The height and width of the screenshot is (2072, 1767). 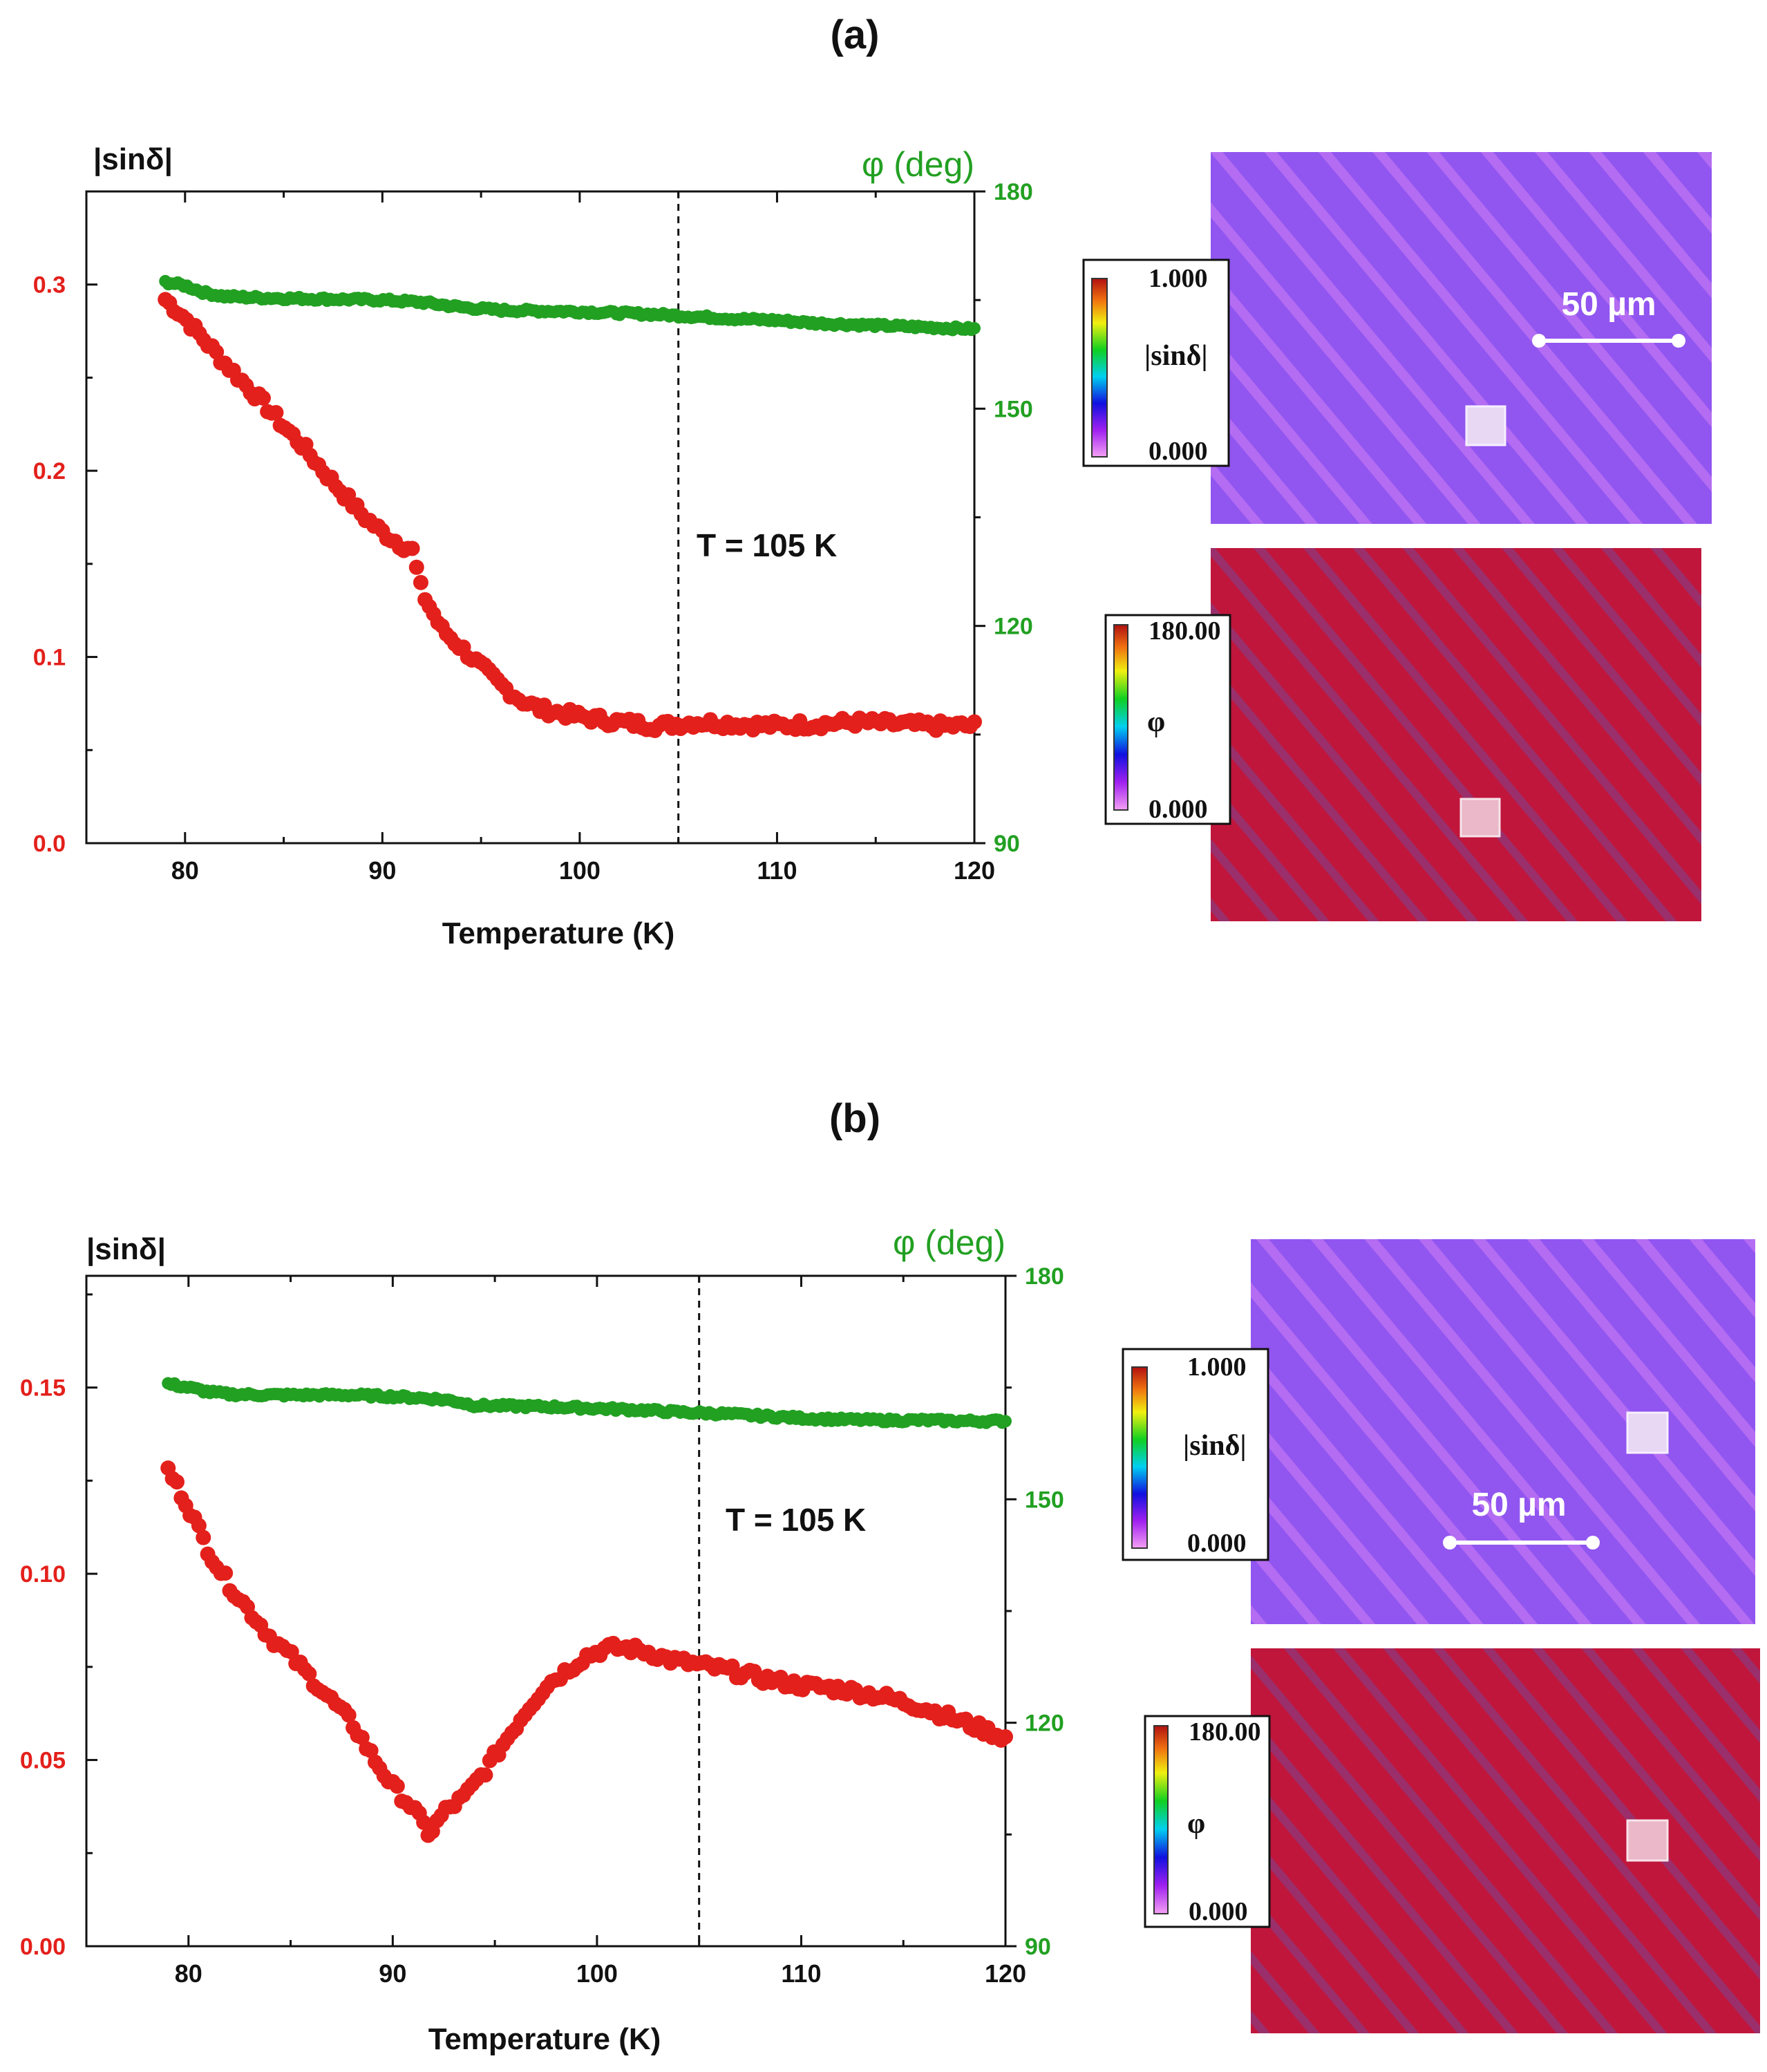 What do you see at coordinates (50, 658) in the screenshot?
I see `chart-a-ytick-label: 0.1` at bounding box center [50, 658].